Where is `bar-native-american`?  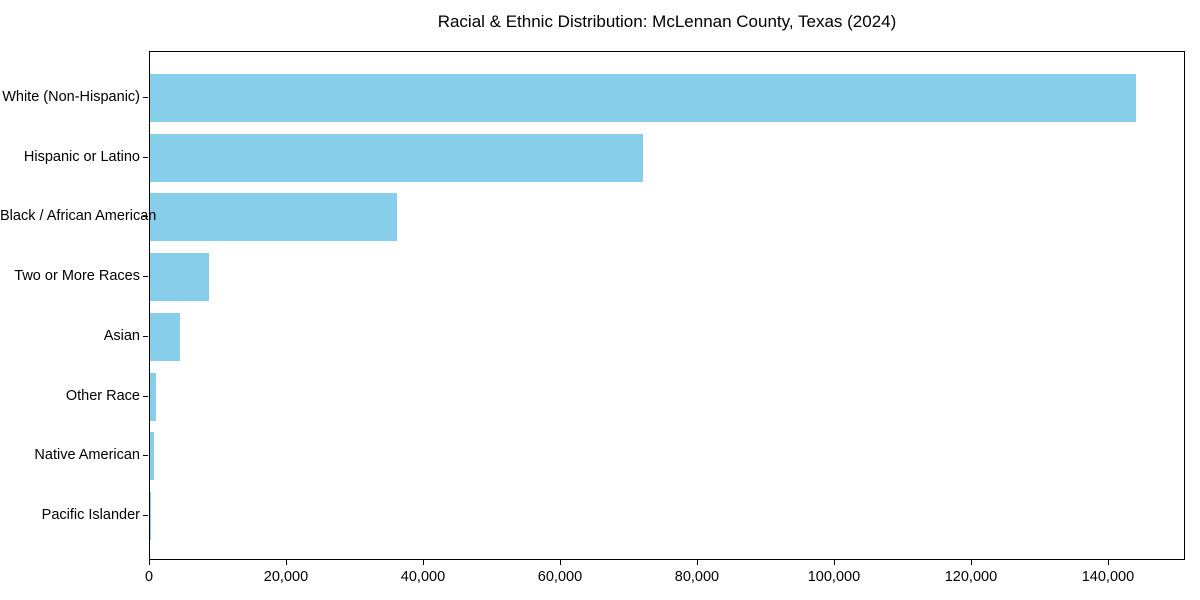 bar-native-american is located at coordinates (152, 456).